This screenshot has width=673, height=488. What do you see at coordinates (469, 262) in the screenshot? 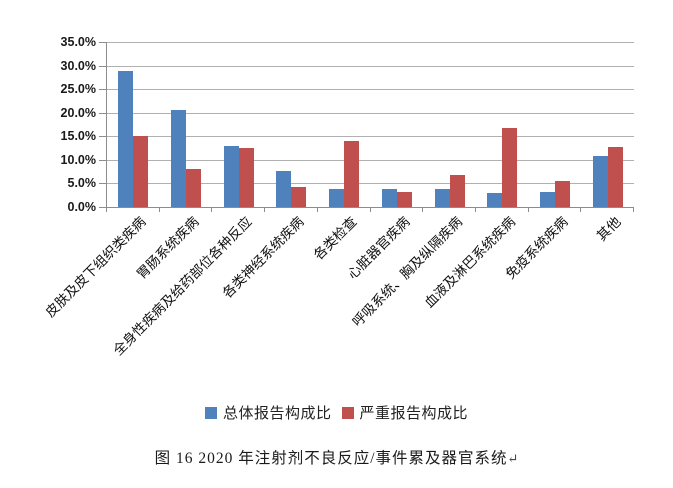
I see `x-axis-label: 血液及淋巴系统疾病` at bounding box center [469, 262].